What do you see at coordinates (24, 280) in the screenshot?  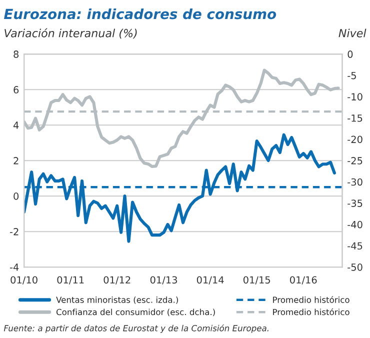 I see `x-tick-label: 01/10` at bounding box center [24, 280].